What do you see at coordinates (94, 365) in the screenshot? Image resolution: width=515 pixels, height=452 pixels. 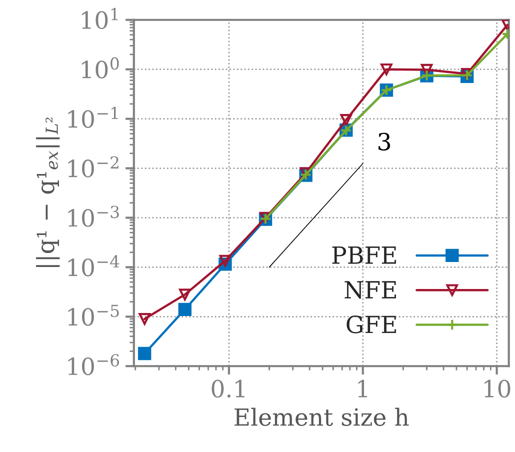 I see `y-tick-label: 10$^{−6}$` at bounding box center [94, 365].